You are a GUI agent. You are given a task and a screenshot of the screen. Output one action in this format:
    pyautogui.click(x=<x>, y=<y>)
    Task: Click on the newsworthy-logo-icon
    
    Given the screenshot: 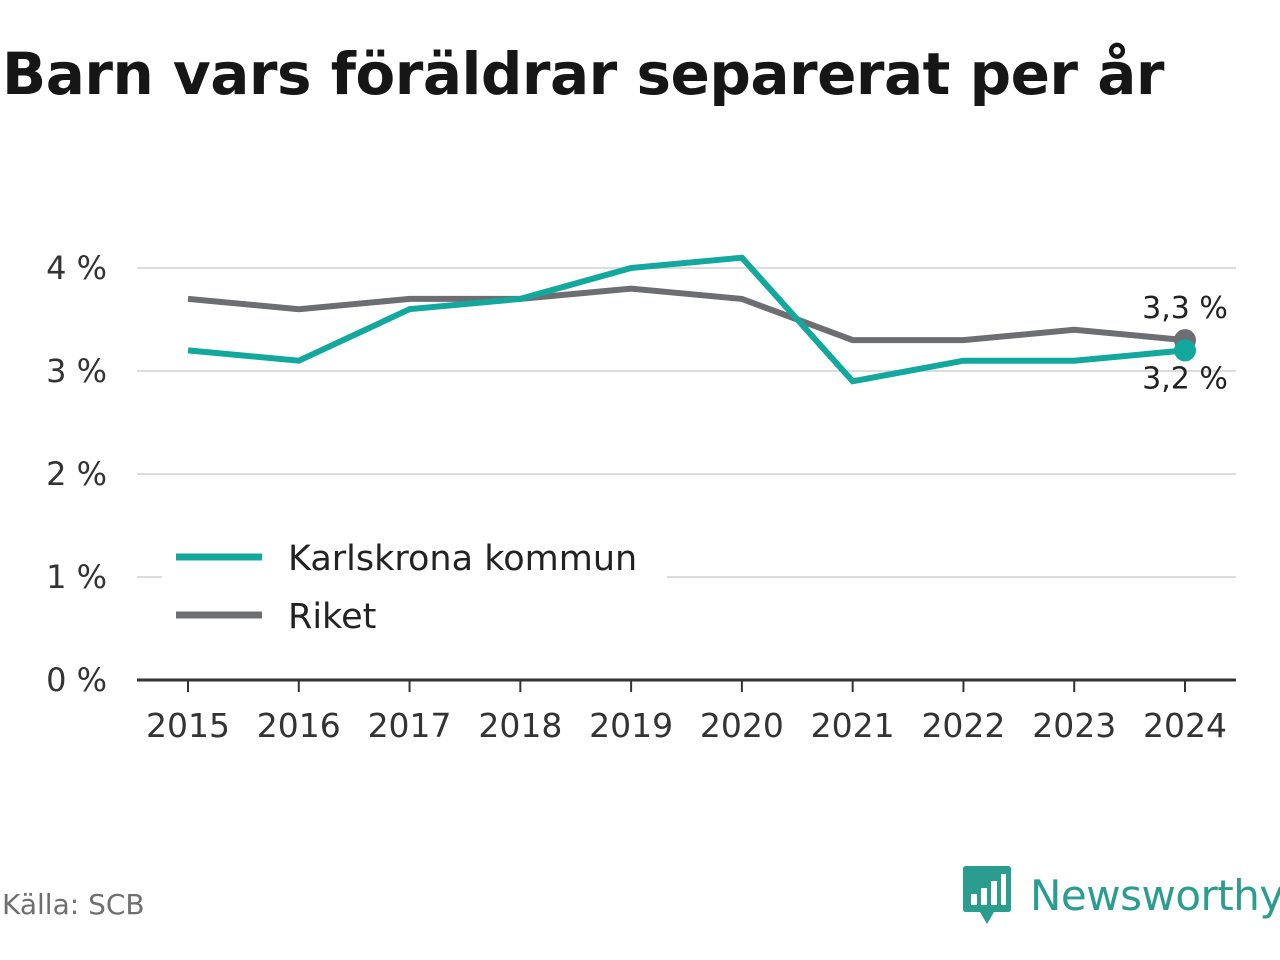 What is the action you would take?
    pyautogui.click(x=987, y=895)
    